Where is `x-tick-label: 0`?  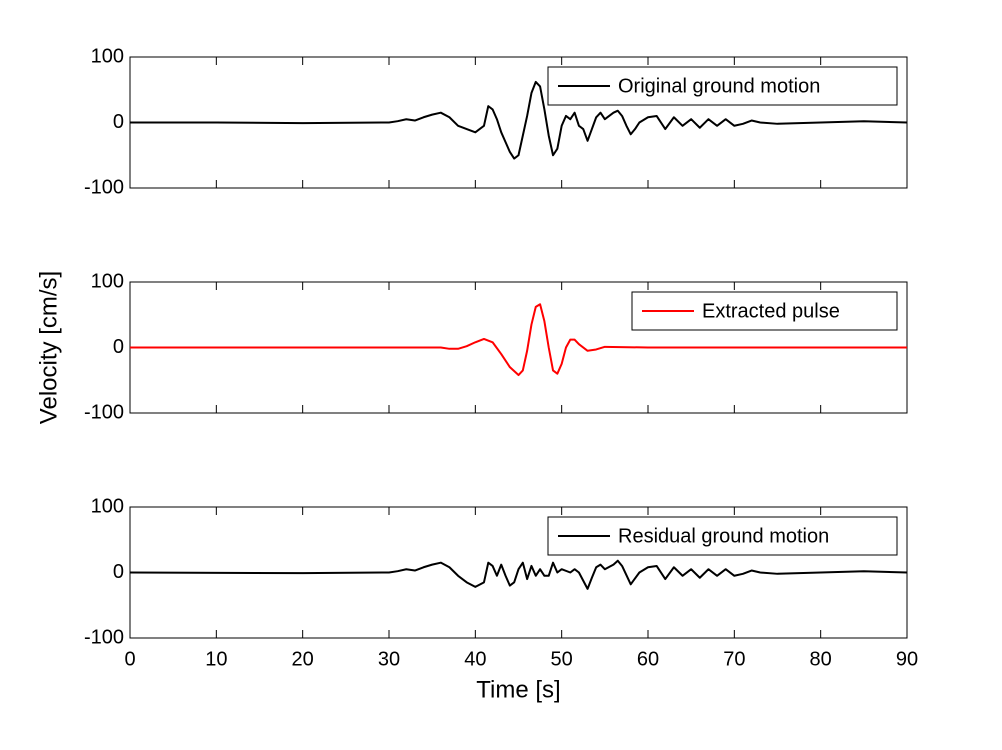 x-tick-label: 0 is located at coordinates (129, 659).